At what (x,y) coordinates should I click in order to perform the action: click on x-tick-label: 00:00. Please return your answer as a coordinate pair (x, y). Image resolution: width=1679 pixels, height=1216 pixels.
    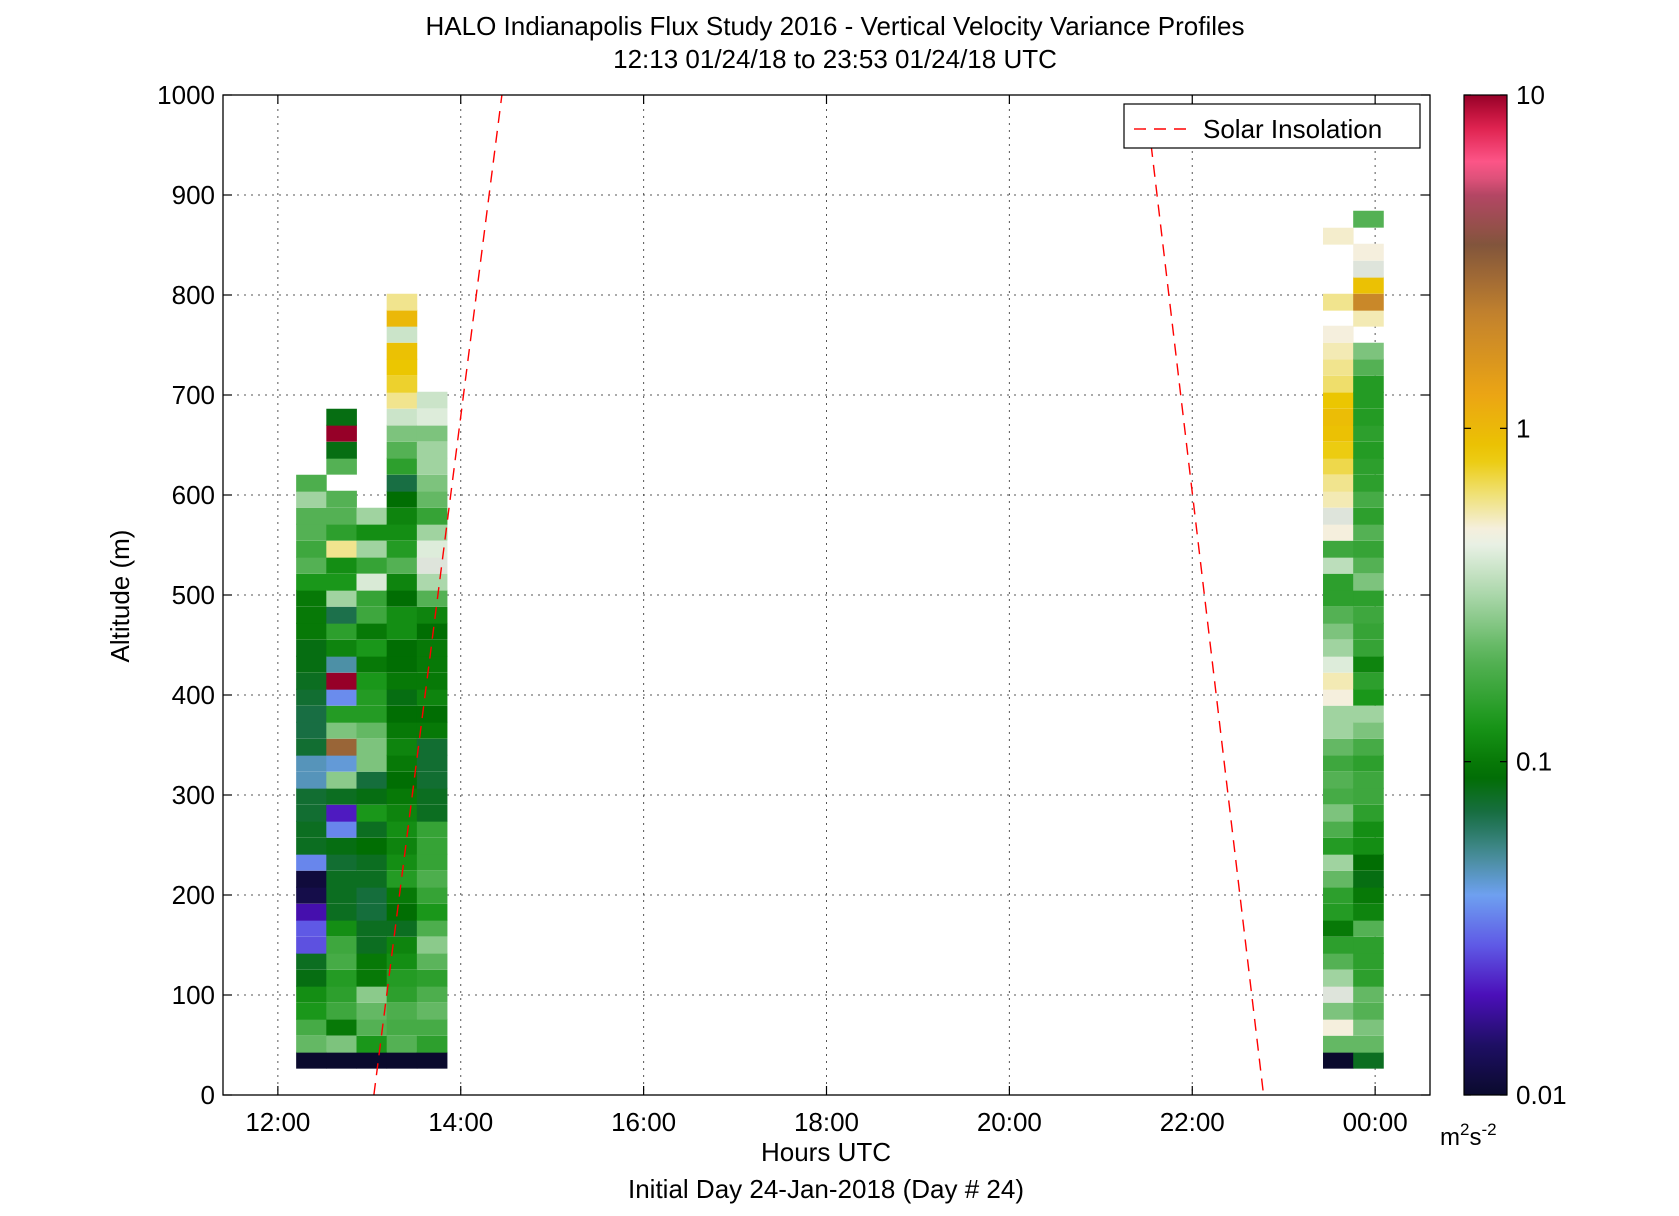
    Looking at the image, I should click on (1375, 1122).